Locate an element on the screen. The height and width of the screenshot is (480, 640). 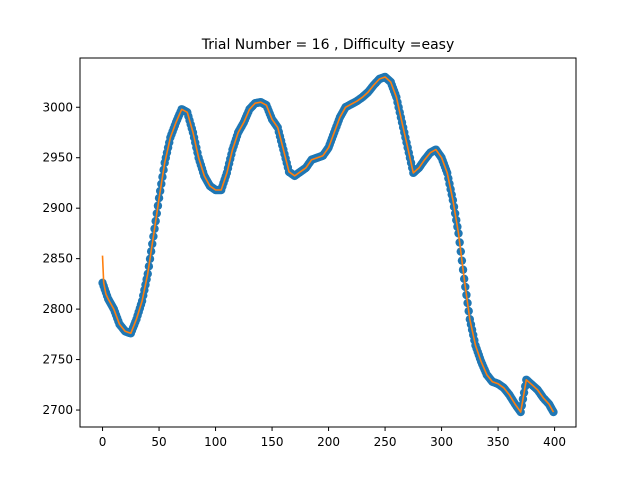
x-tick-label: 200 is located at coordinates (328, 442).